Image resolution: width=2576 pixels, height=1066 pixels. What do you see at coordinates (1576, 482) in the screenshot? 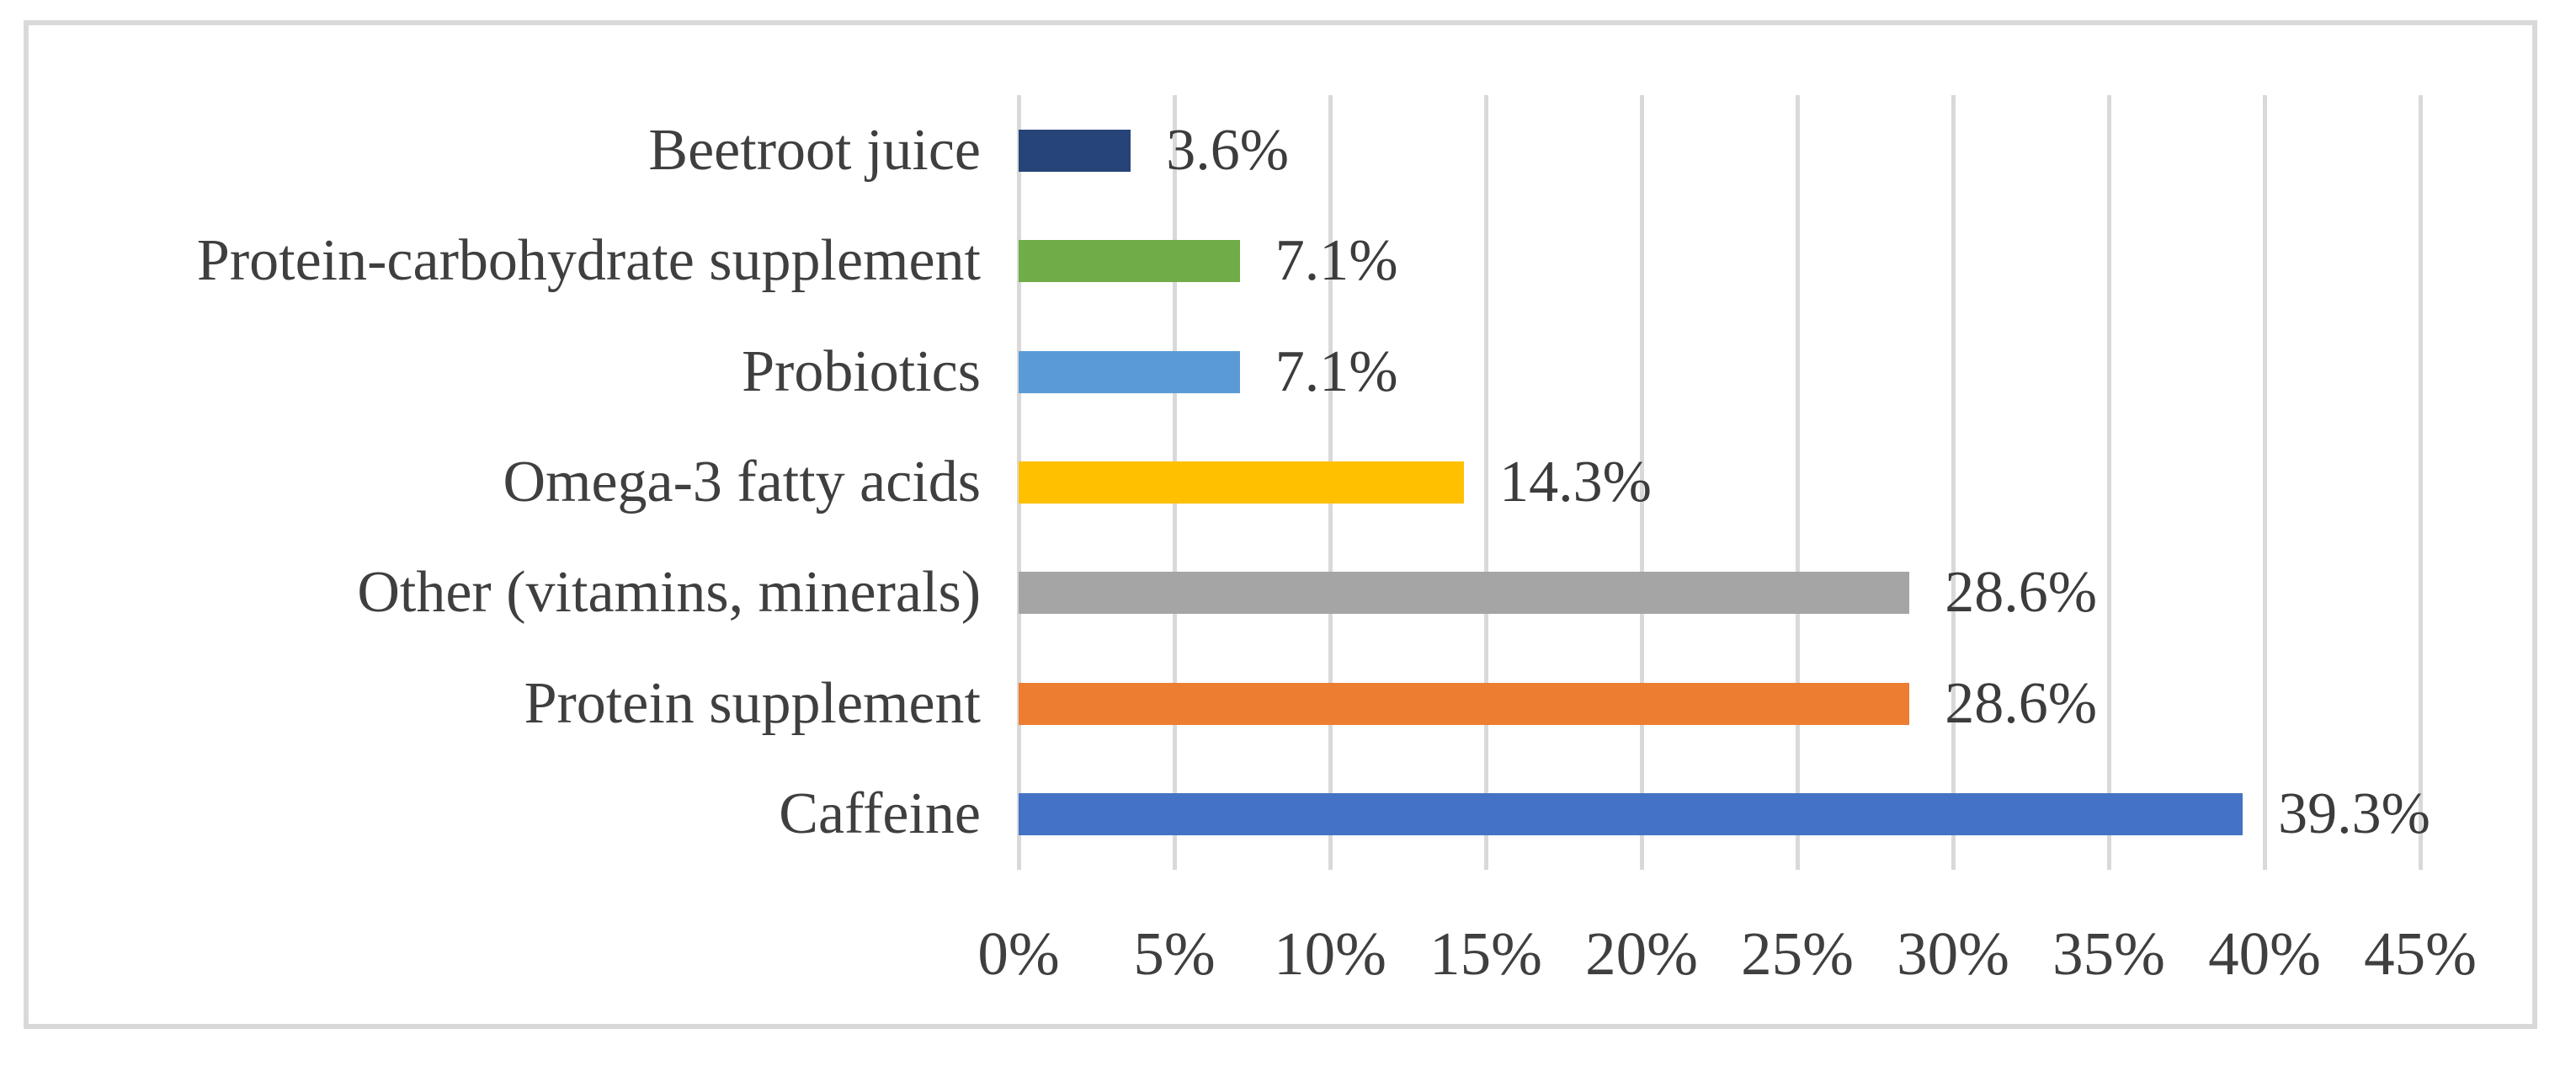
I see `value-label: 14.3%` at bounding box center [1576, 482].